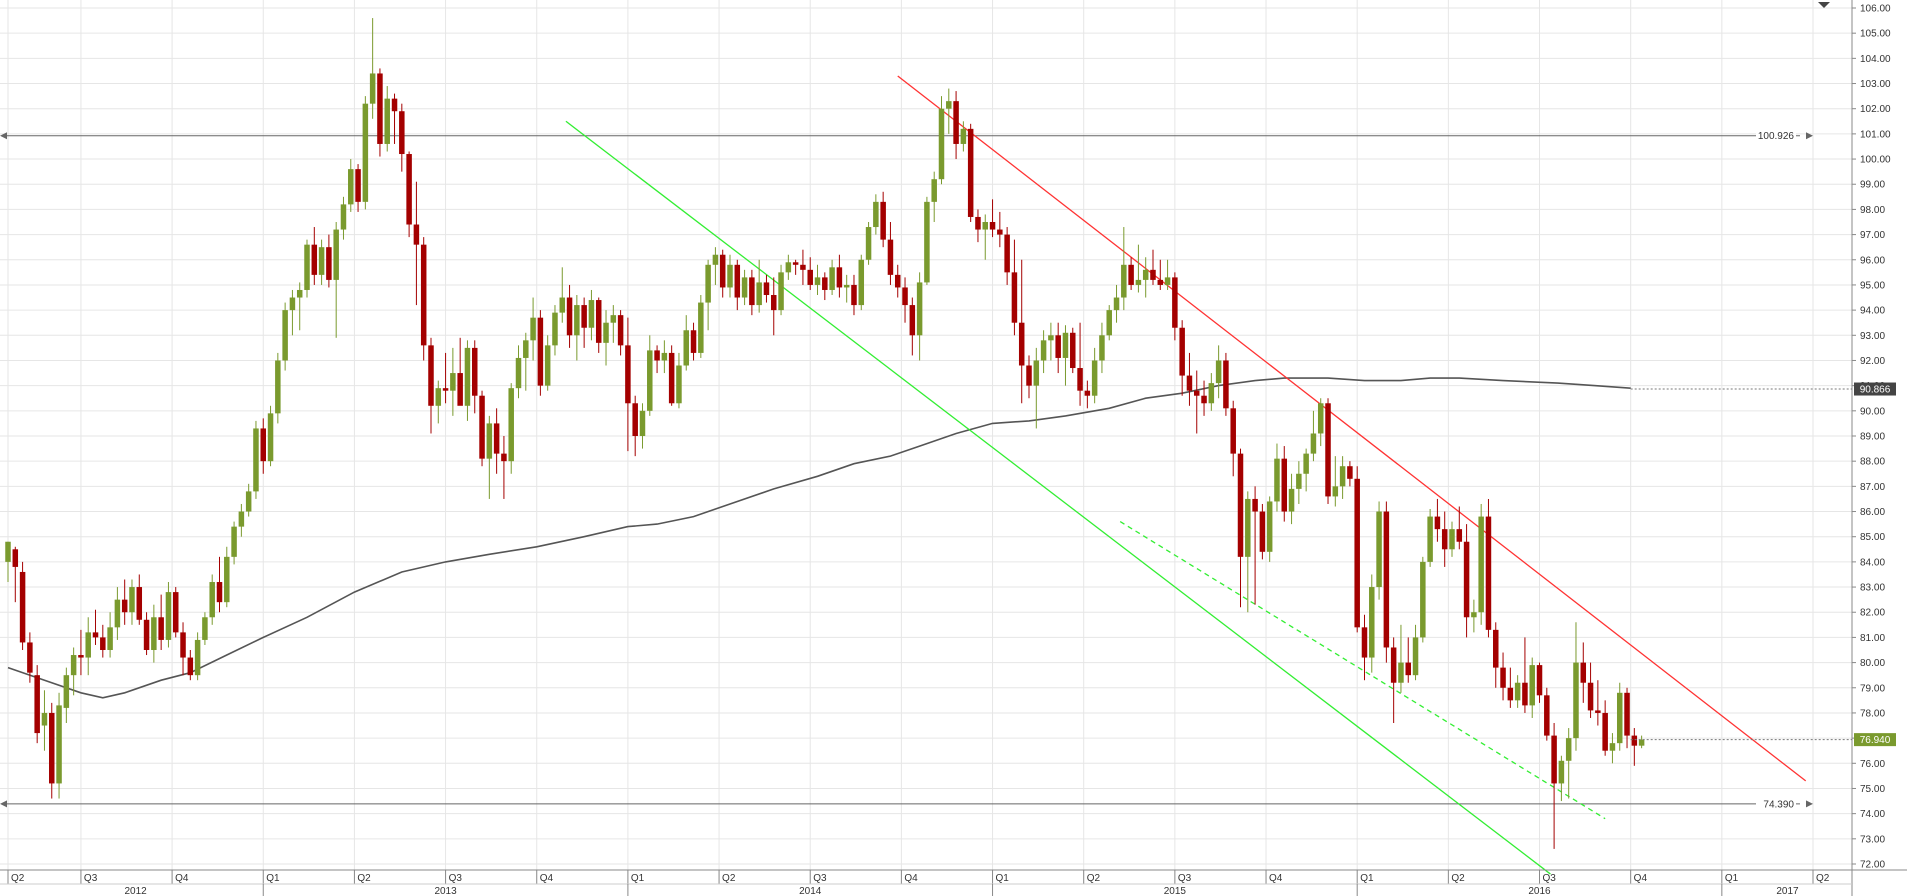 Image resolution: width=1907 pixels, height=896 pixels. Describe the element at coordinates (1875, 84) in the screenshot. I see `y-tick-label: 103.00` at that location.